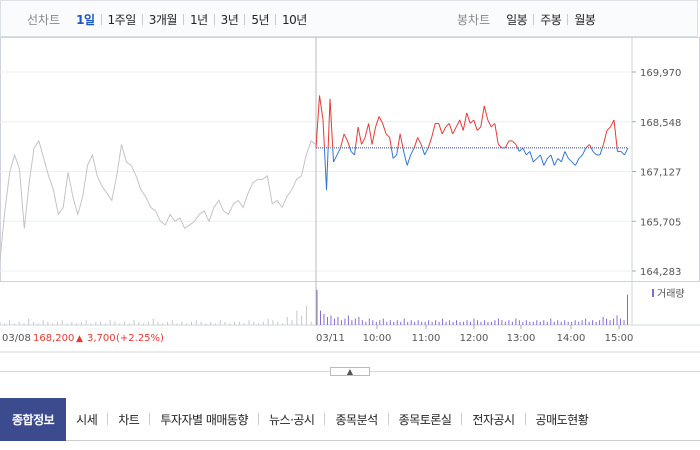 The width and height of the screenshot is (700, 450). Describe the element at coordinates (87, 419) in the screenshot. I see `tab-1: 시세` at that location.